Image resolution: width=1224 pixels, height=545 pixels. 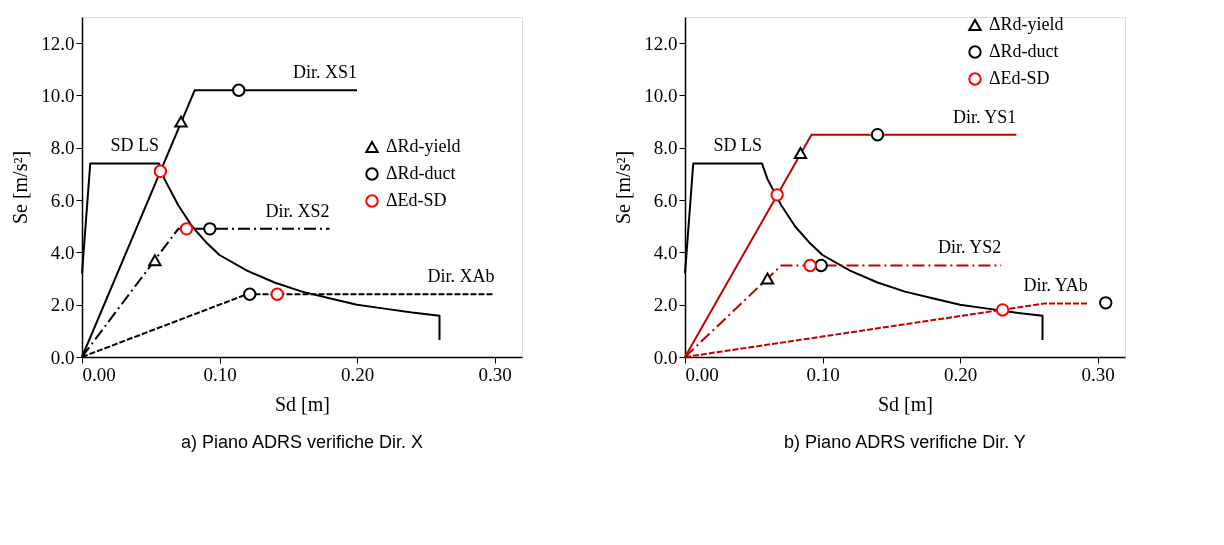 What do you see at coordinates (1055, 285) in the screenshot?
I see `series-label: Dir. YAb` at bounding box center [1055, 285].